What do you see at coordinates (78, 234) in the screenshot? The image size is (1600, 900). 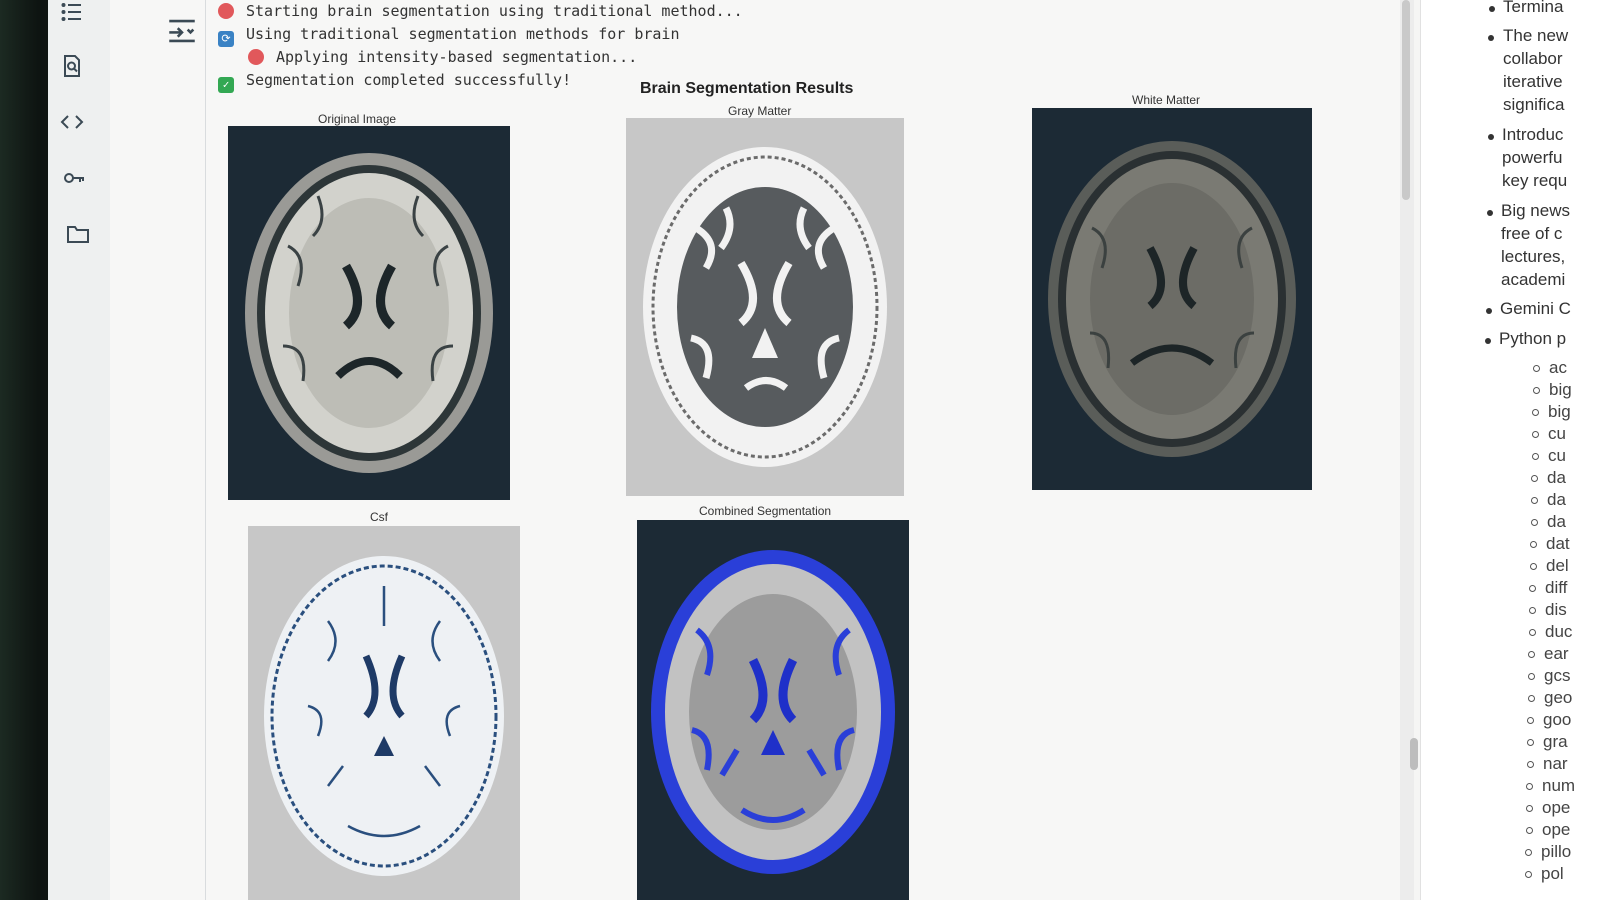 I see `folder-icon` at bounding box center [78, 234].